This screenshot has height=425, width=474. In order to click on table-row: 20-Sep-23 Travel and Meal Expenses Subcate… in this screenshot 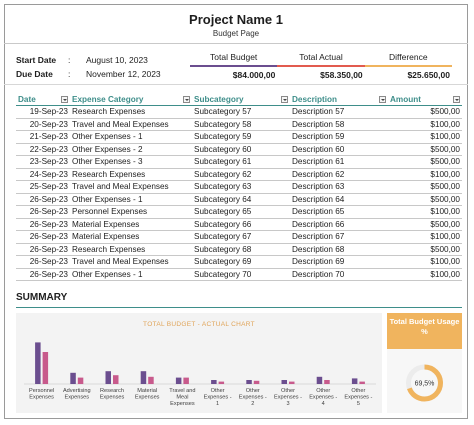, I will do `click(239, 124)`.